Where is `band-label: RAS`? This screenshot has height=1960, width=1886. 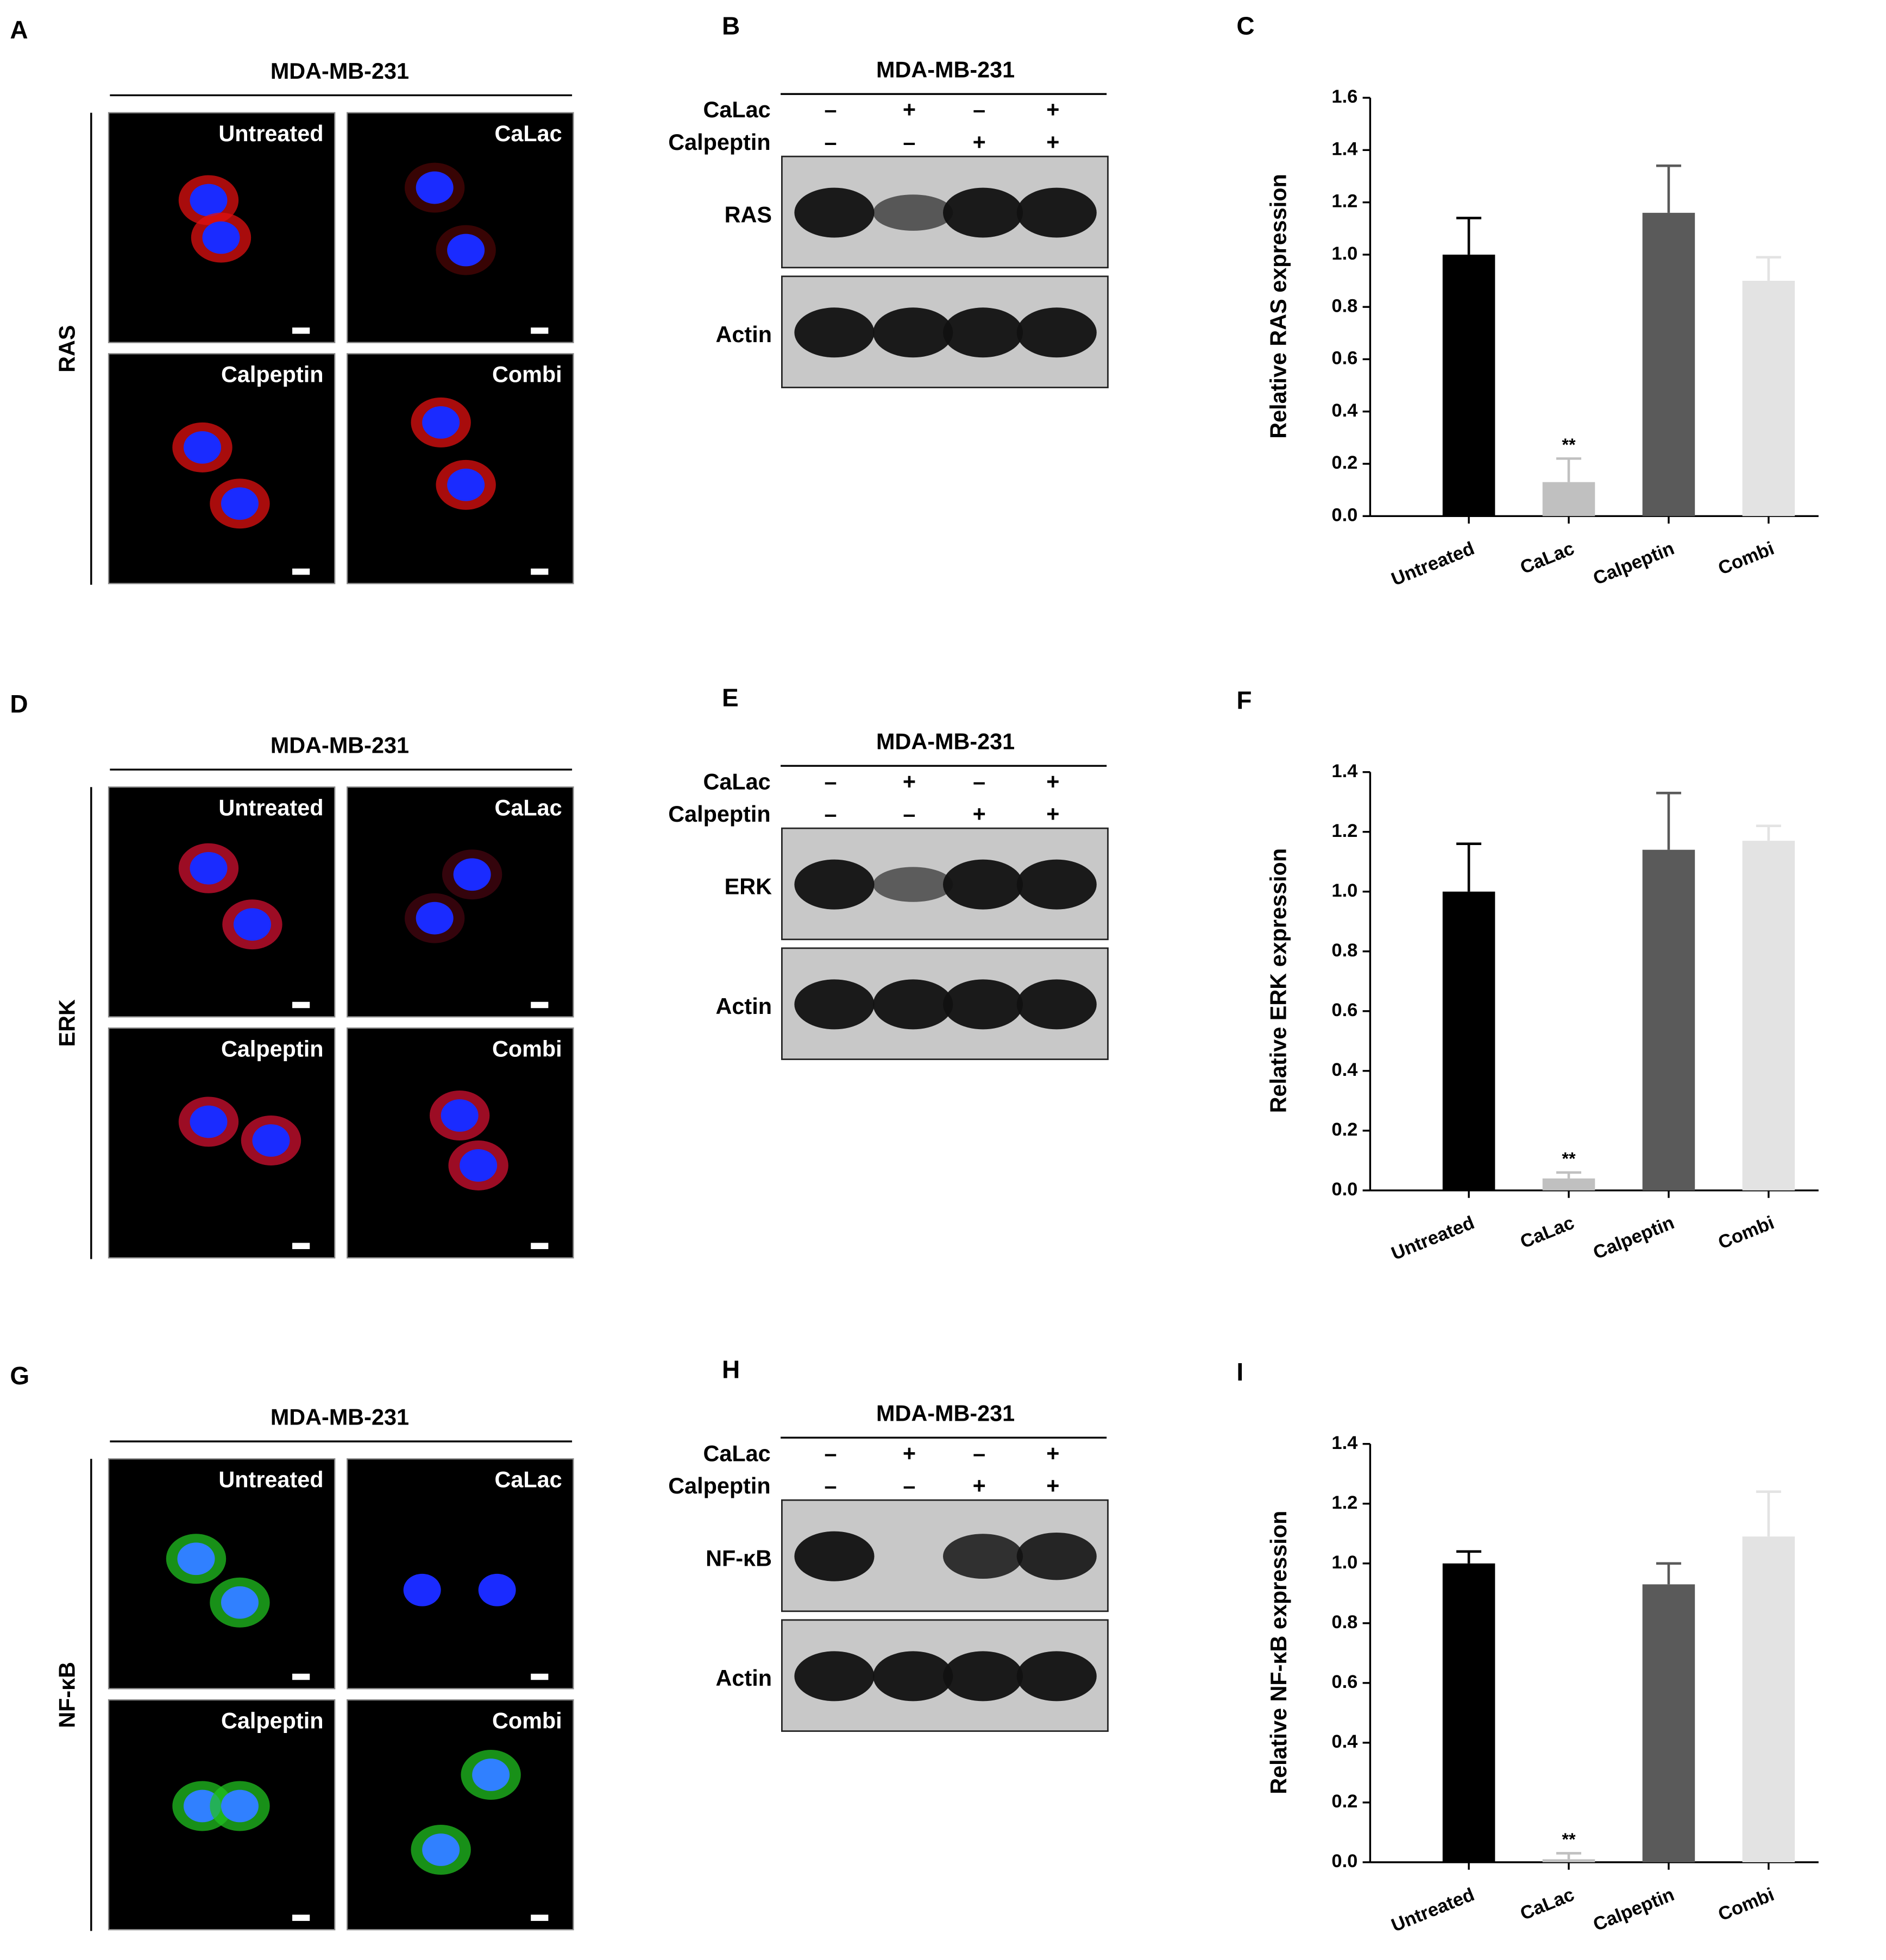 band-label: RAS is located at coordinates (749, 214).